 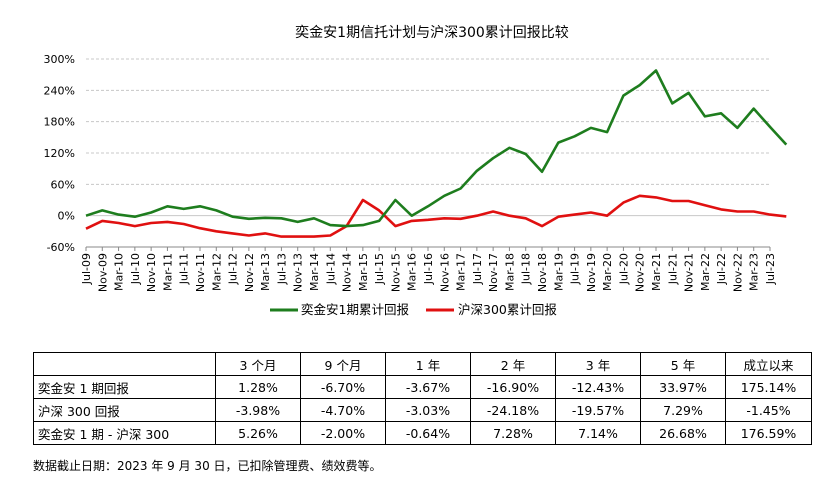 What do you see at coordinates (542, 272) in the screenshot?
I see `x-tick-label: Nov-18` at bounding box center [542, 272].